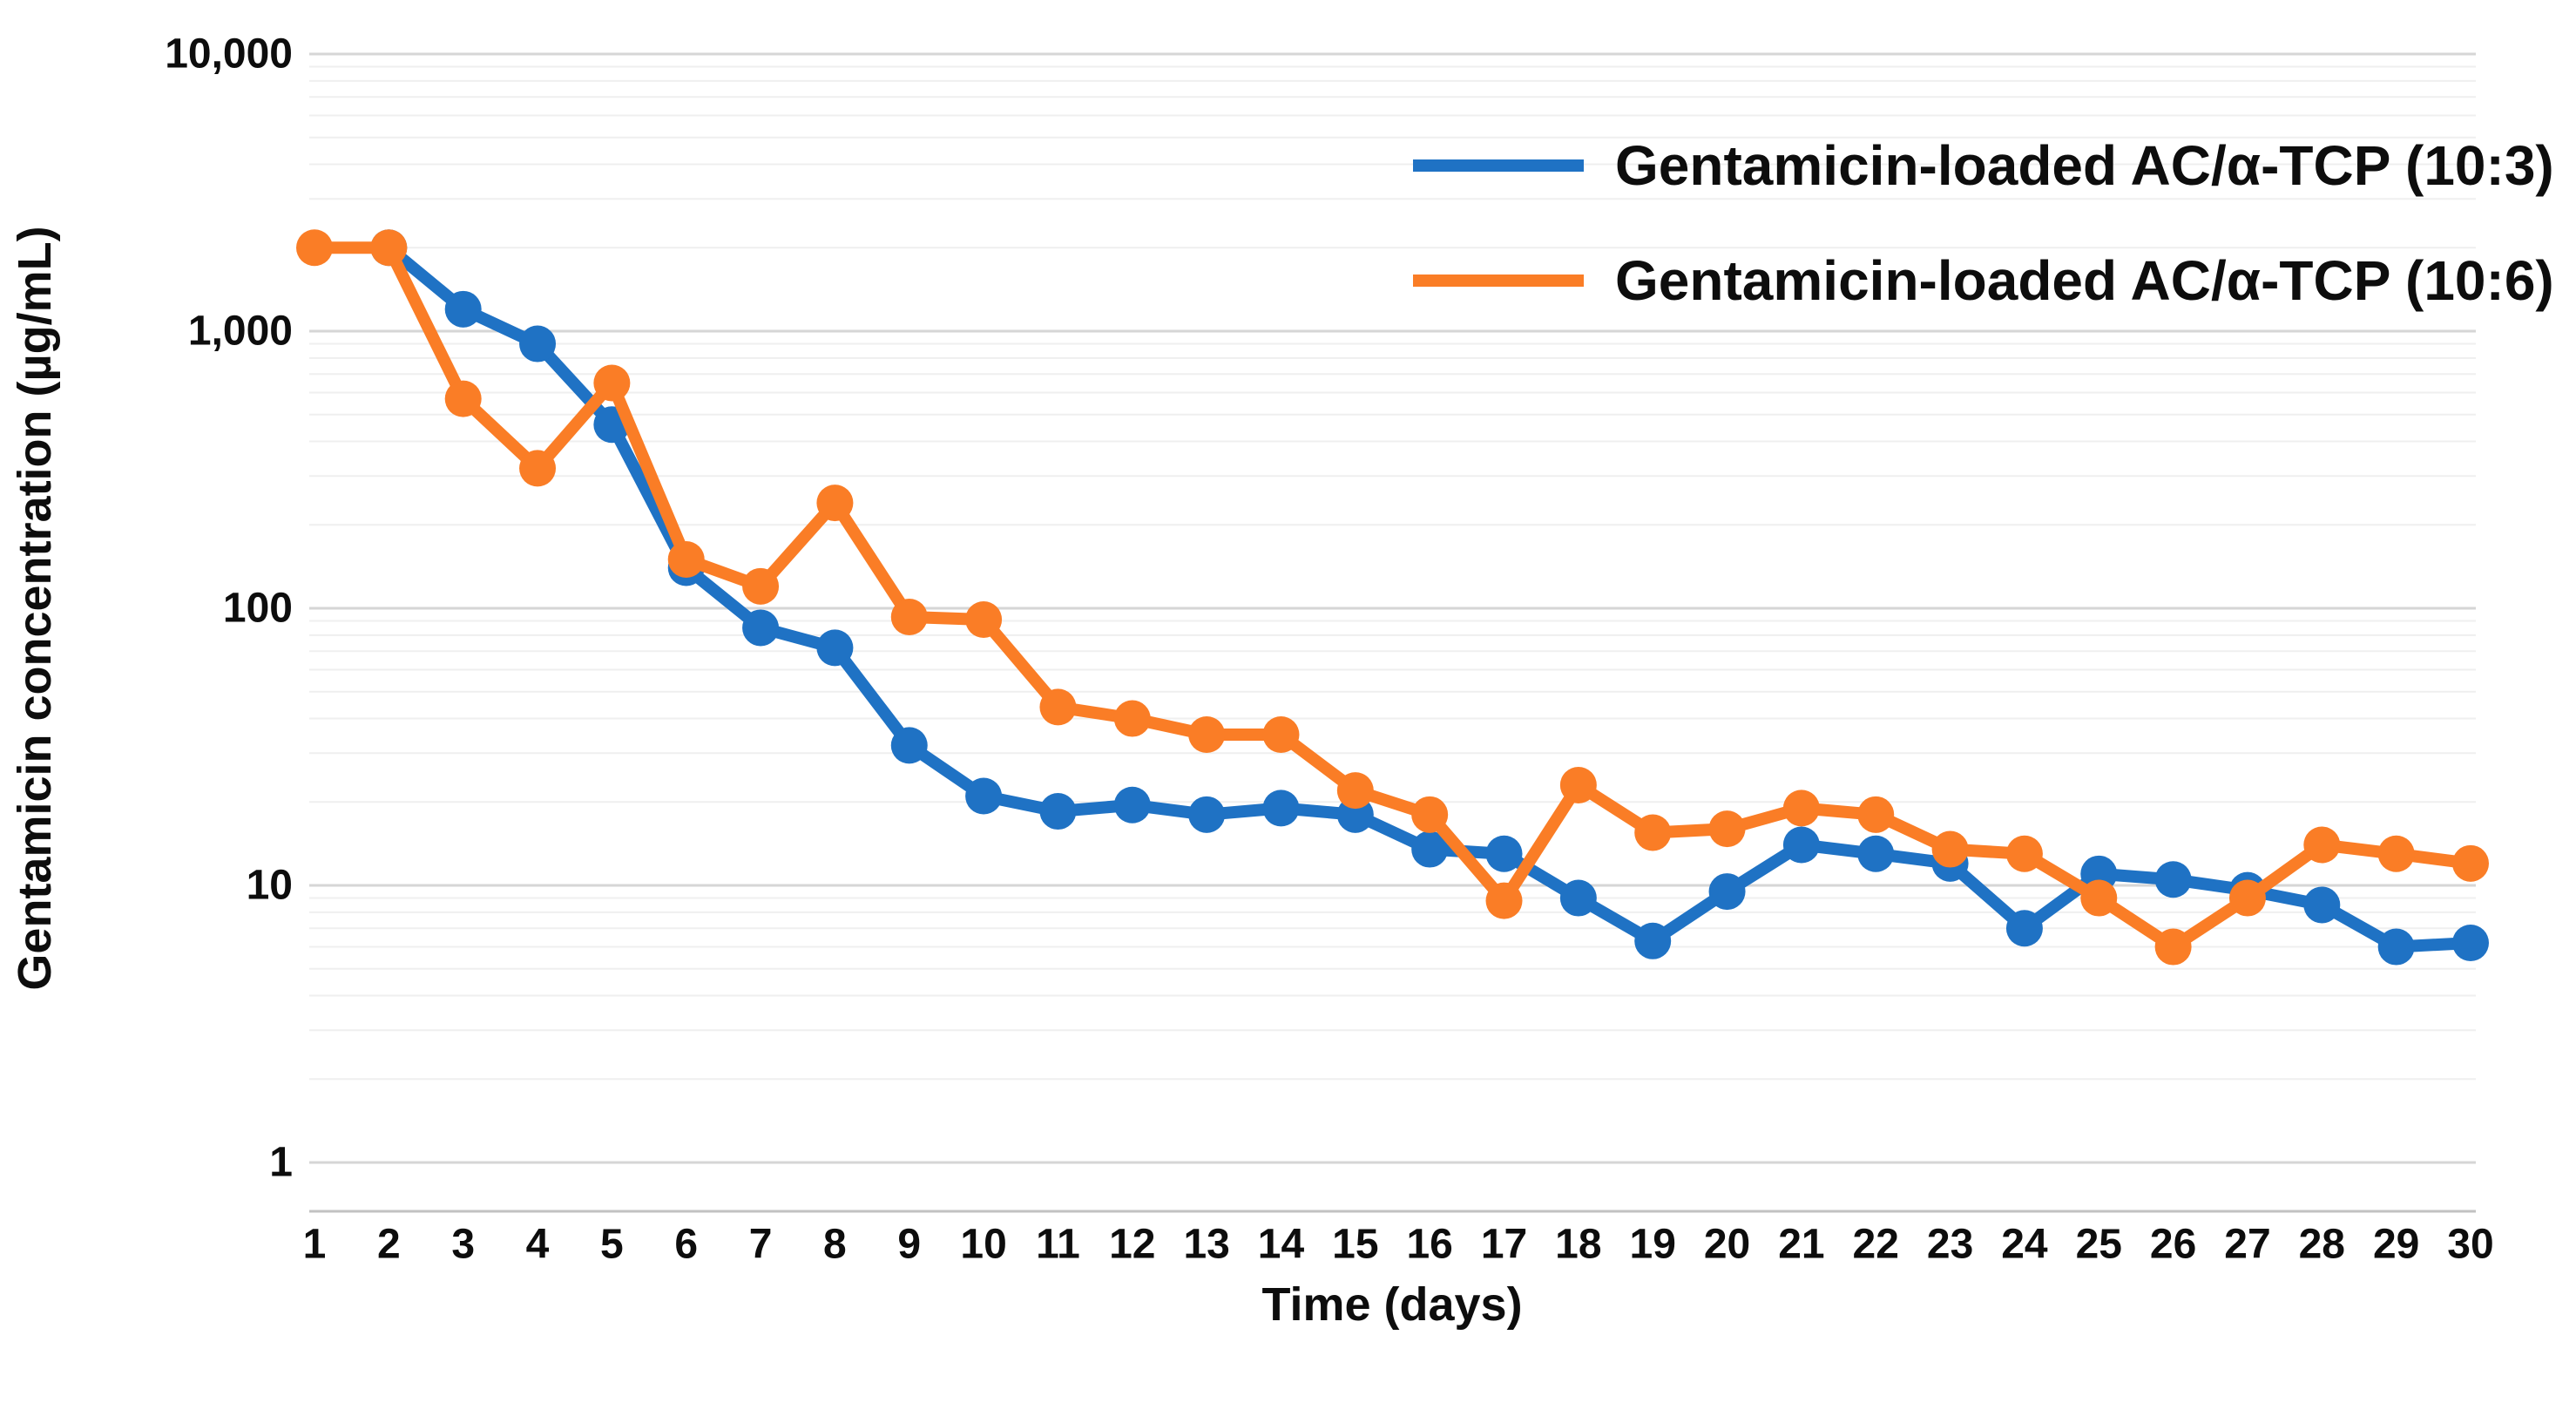  What do you see at coordinates (1950, 1245) in the screenshot?
I see `x-tick-label: 23` at bounding box center [1950, 1245].